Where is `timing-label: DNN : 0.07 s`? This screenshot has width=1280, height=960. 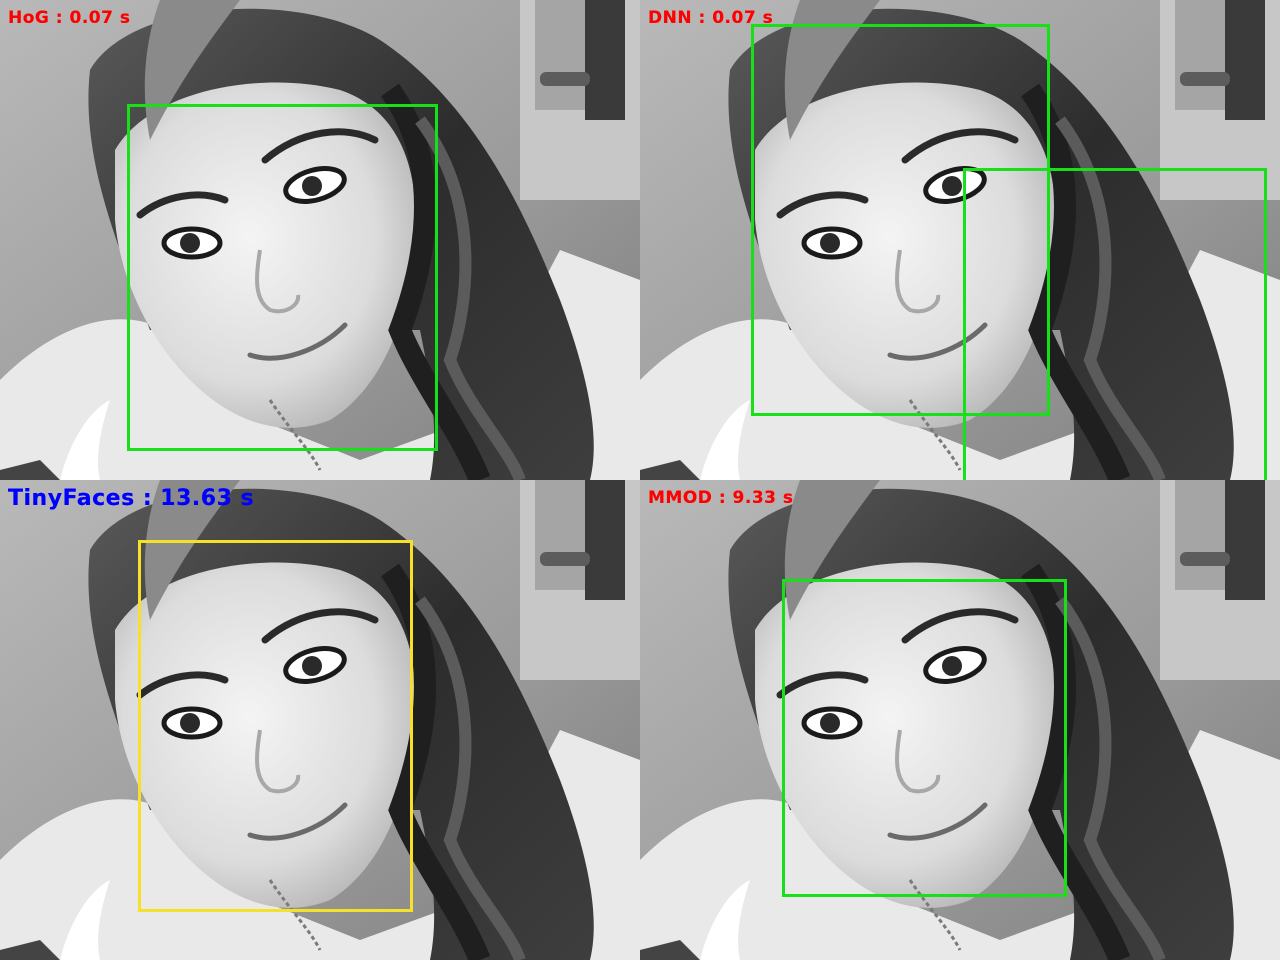 timing-label: DNN : 0.07 s is located at coordinates (711, 18).